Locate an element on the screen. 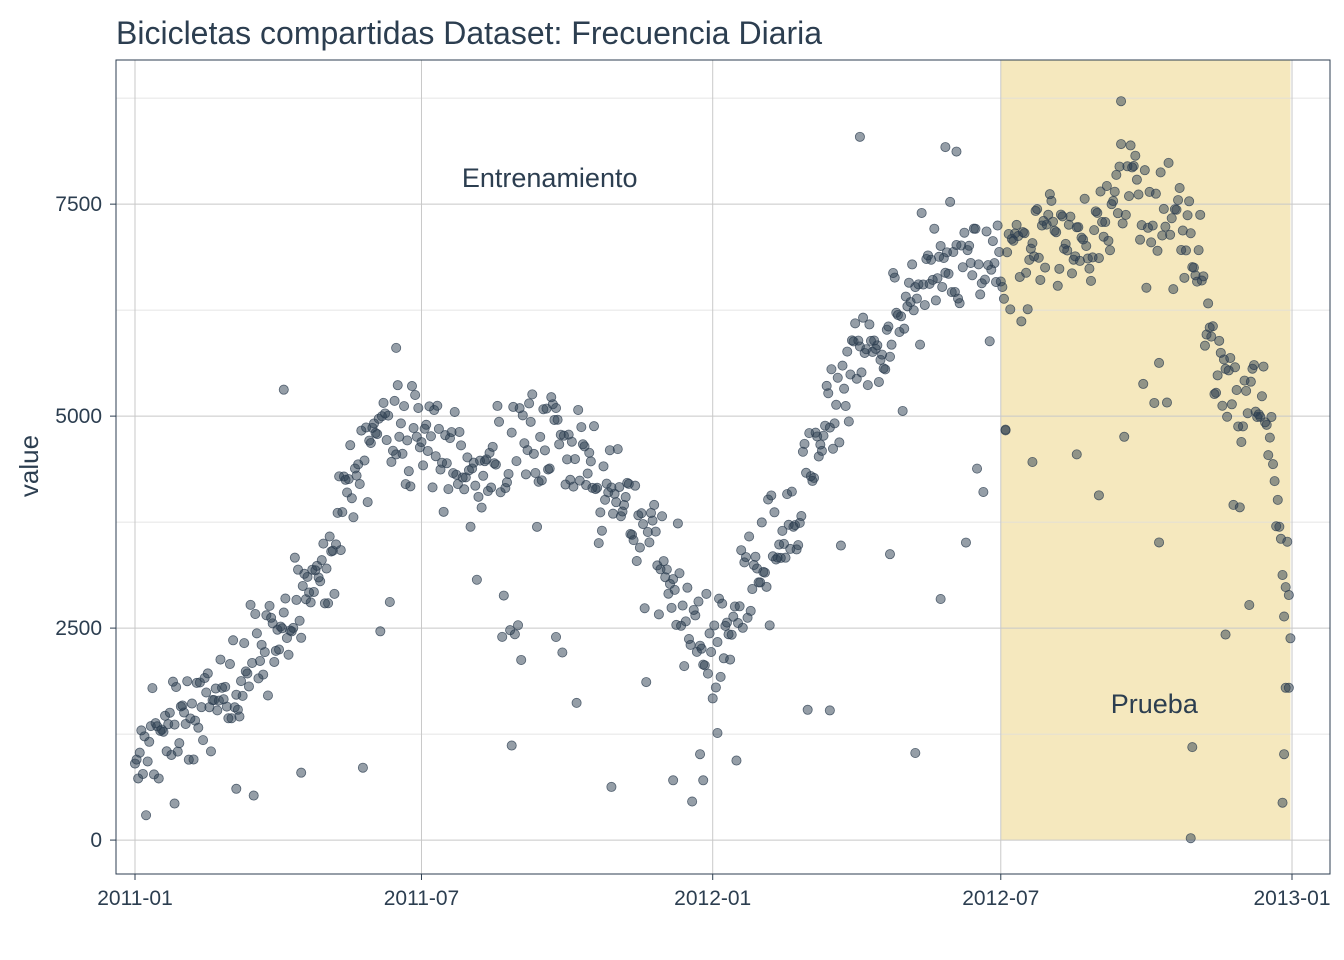 This screenshot has width=1344, height=960. x-tick-label: 2012-01 is located at coordinates (712, 898).